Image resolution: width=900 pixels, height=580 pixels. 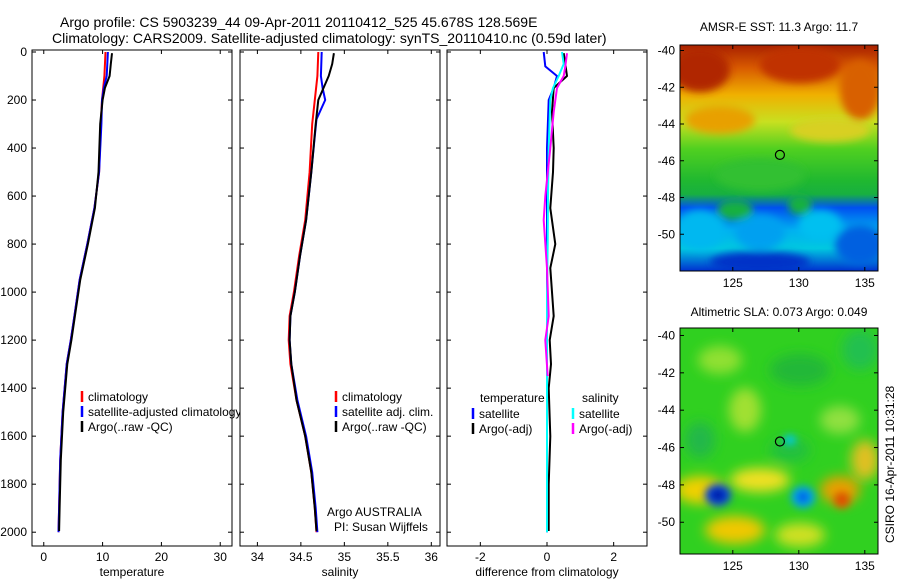 I want to click on legend-label: satellite adj. clim., so click(x=387, y=412).